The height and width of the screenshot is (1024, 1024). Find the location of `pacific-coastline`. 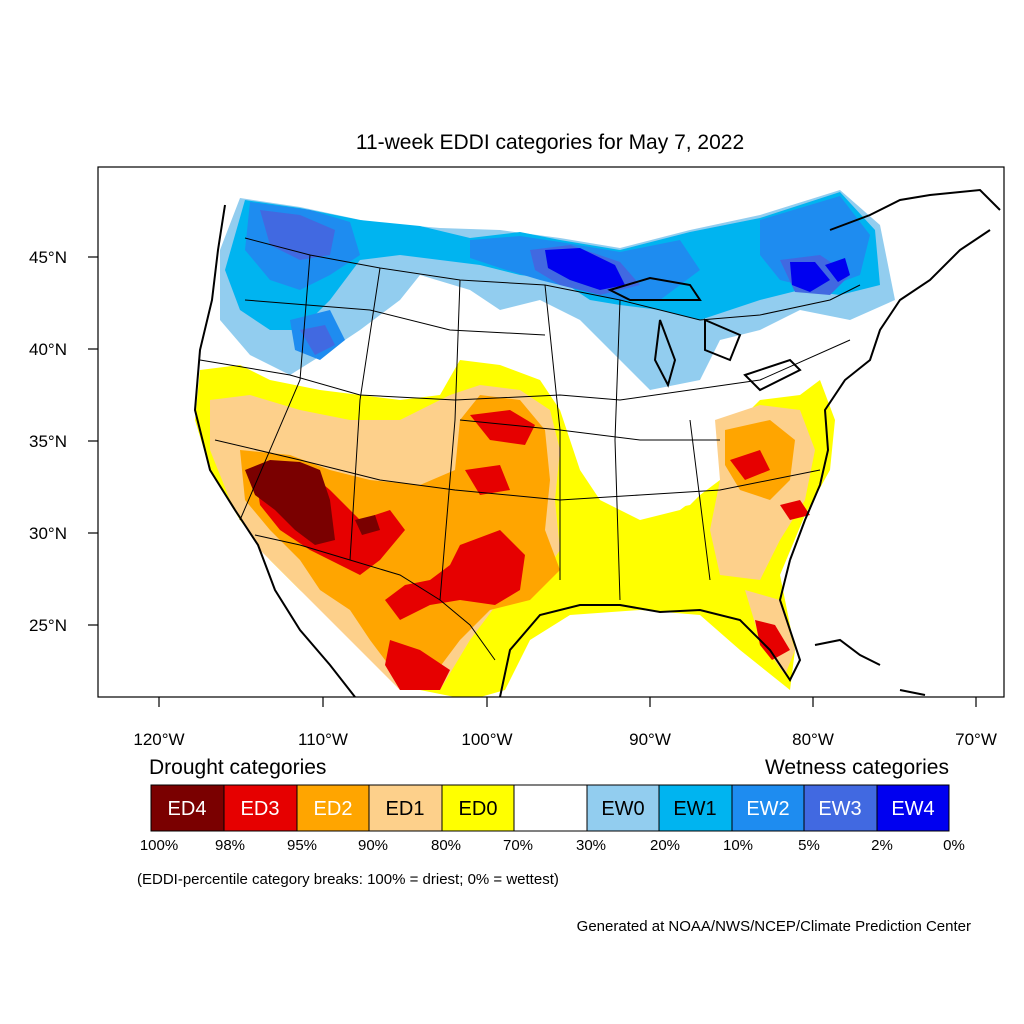

pacific-coastline is located at coordinates (274, 450).